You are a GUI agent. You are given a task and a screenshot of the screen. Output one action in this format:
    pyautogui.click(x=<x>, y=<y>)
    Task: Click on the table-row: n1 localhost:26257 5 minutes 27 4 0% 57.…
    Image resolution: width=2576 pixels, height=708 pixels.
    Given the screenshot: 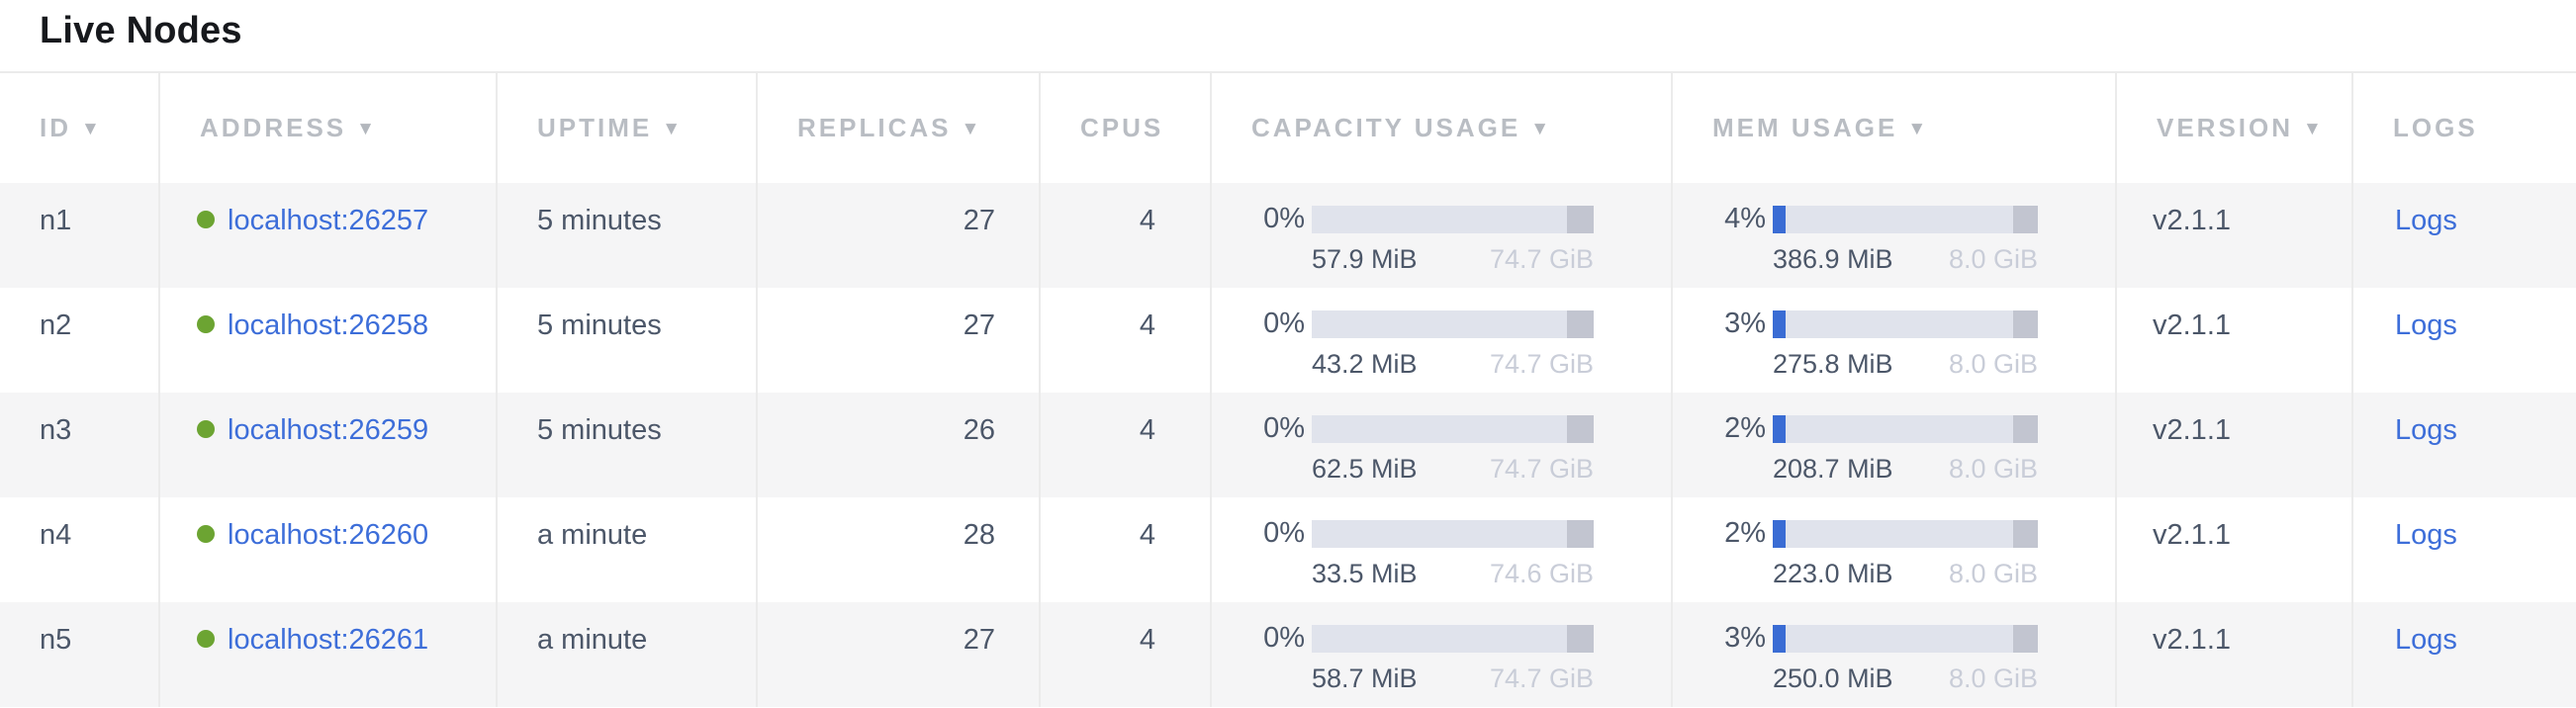 What is the action you would take?
    pyautogui.click(x=1288, y=235)
    